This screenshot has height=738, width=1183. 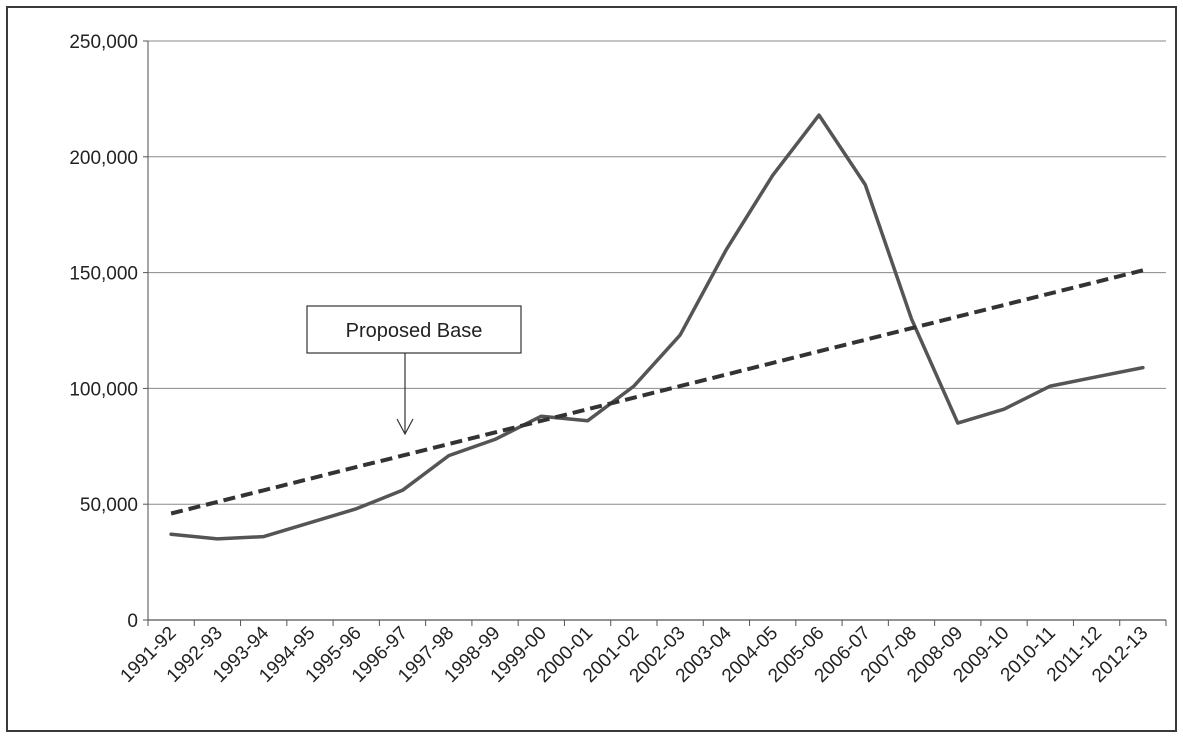 I want to click on annotation-box, so click(x=414, y=329).